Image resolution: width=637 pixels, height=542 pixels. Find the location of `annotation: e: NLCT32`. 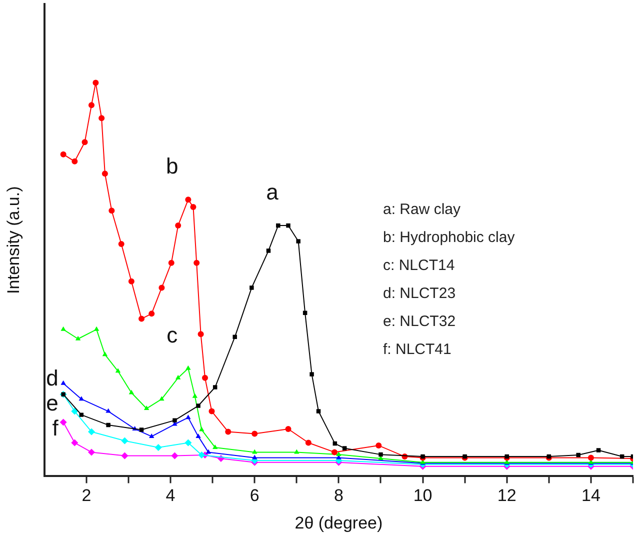

annotation: e: NLCT32 is located at coordinates (420, 322).